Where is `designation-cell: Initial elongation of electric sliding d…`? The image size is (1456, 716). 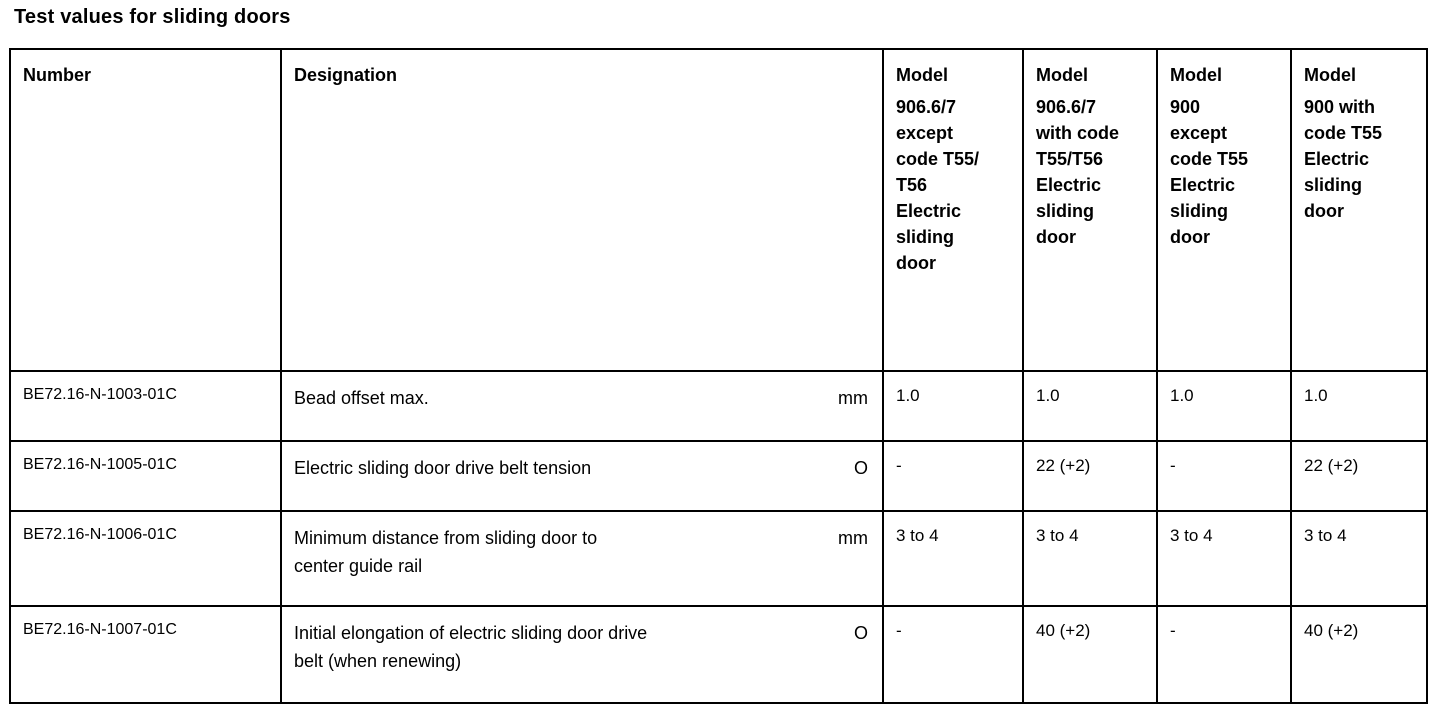
designation-cell: Initial elongation of electric sliding d… is located at coordinates (582, 654).